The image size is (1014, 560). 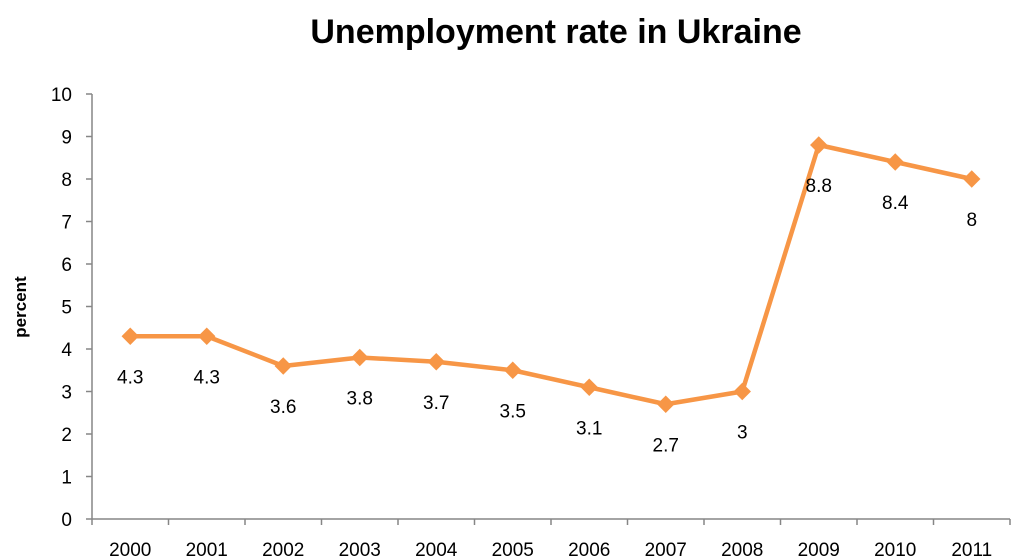 What do you see at coordinates (66, 138) in the screenshot?
I see `y-tick-label: 9` at bounding box center [66, 138].